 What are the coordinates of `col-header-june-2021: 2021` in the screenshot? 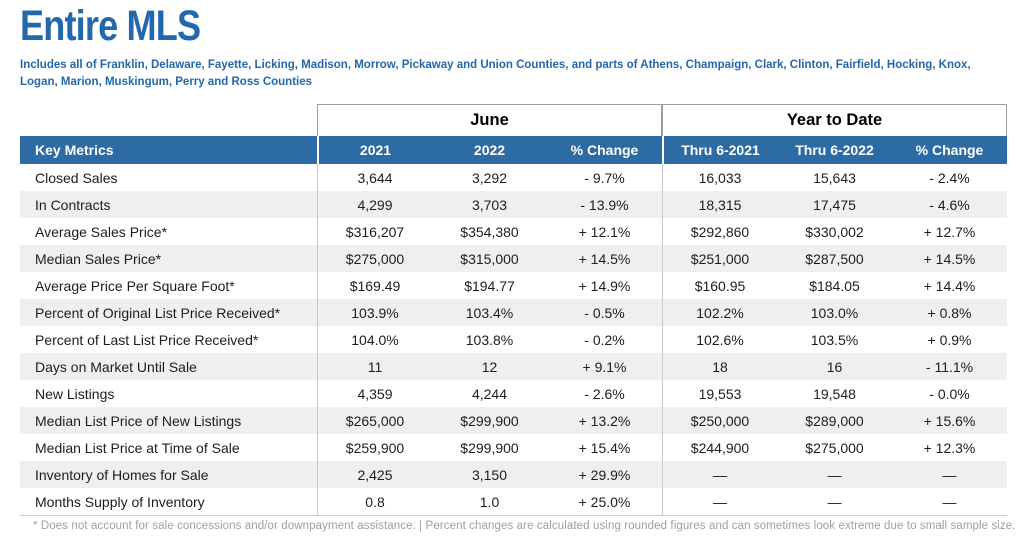 It's located at (374, 150).